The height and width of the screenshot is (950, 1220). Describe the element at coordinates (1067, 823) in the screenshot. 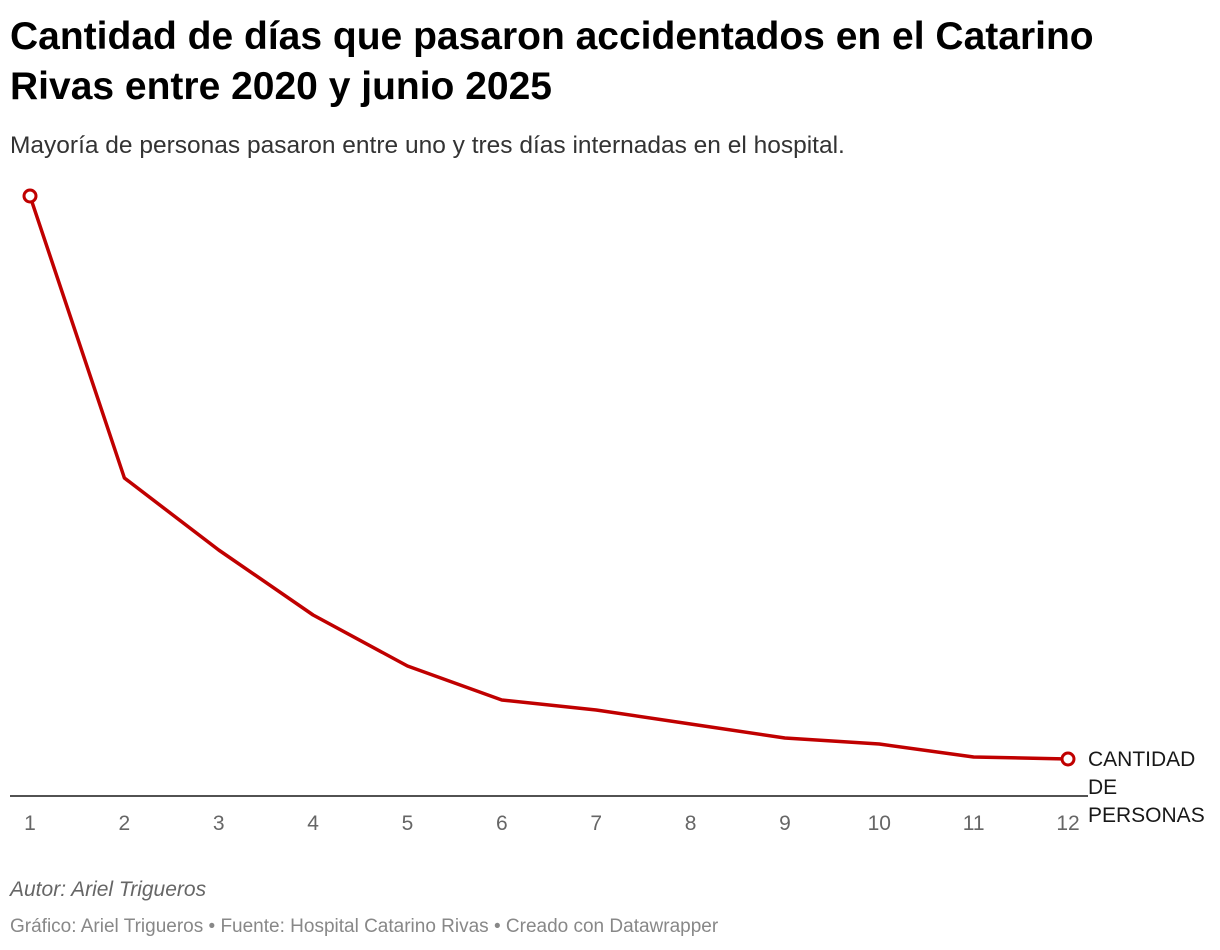

I see `x-tick-label-12: 12` at that location.